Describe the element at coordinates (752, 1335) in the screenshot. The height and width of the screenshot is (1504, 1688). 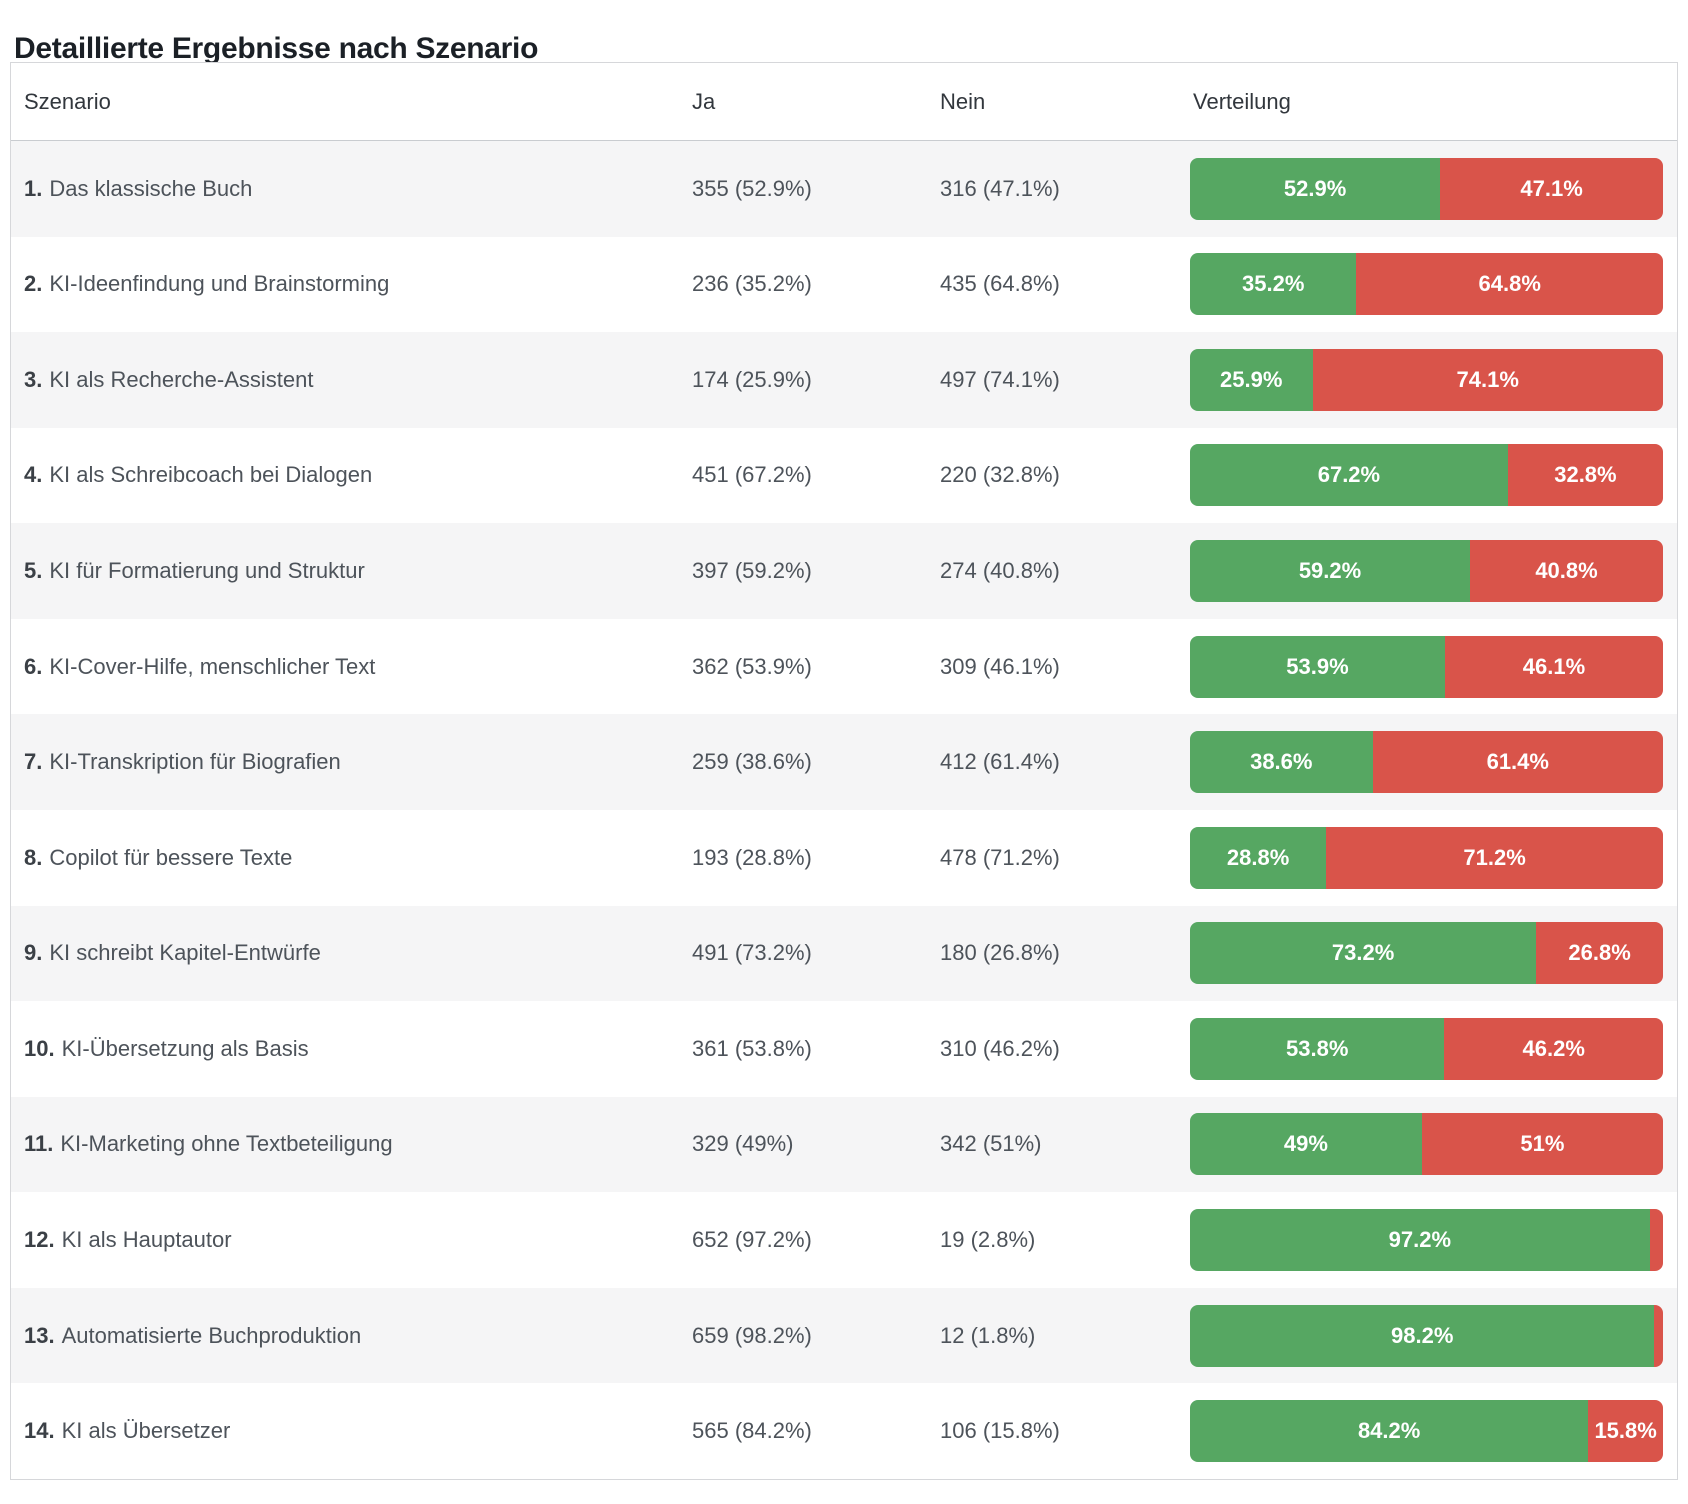
I see `ja-value: 659 (98.2%)` at that location.